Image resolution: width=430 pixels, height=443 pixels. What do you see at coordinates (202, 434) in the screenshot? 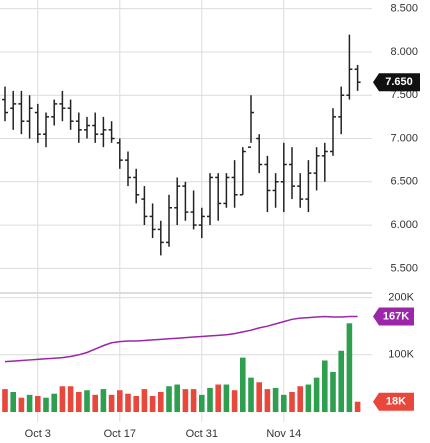
I see `x-tick-label: Oct 31` at bounding box center [202, 434].